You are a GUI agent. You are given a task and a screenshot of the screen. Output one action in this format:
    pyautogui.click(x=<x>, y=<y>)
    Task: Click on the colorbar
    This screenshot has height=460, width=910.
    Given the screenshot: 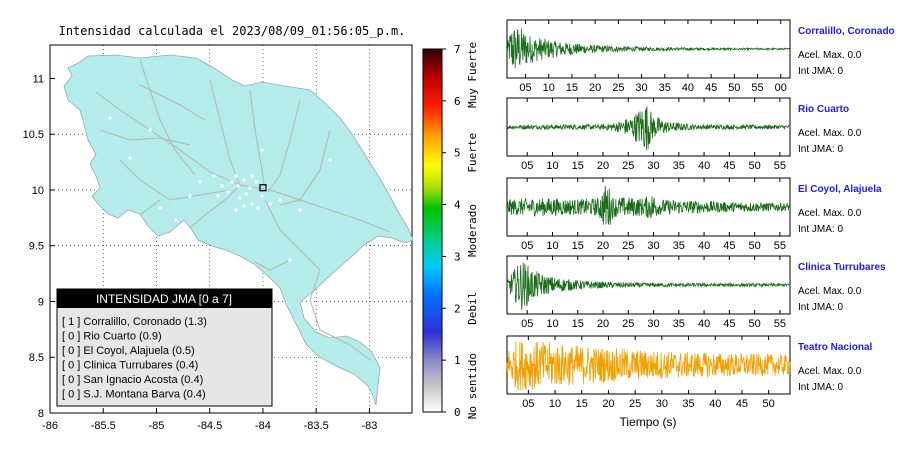 What is the action you would take?
    pyautogui.click(x=432, y=230)
    